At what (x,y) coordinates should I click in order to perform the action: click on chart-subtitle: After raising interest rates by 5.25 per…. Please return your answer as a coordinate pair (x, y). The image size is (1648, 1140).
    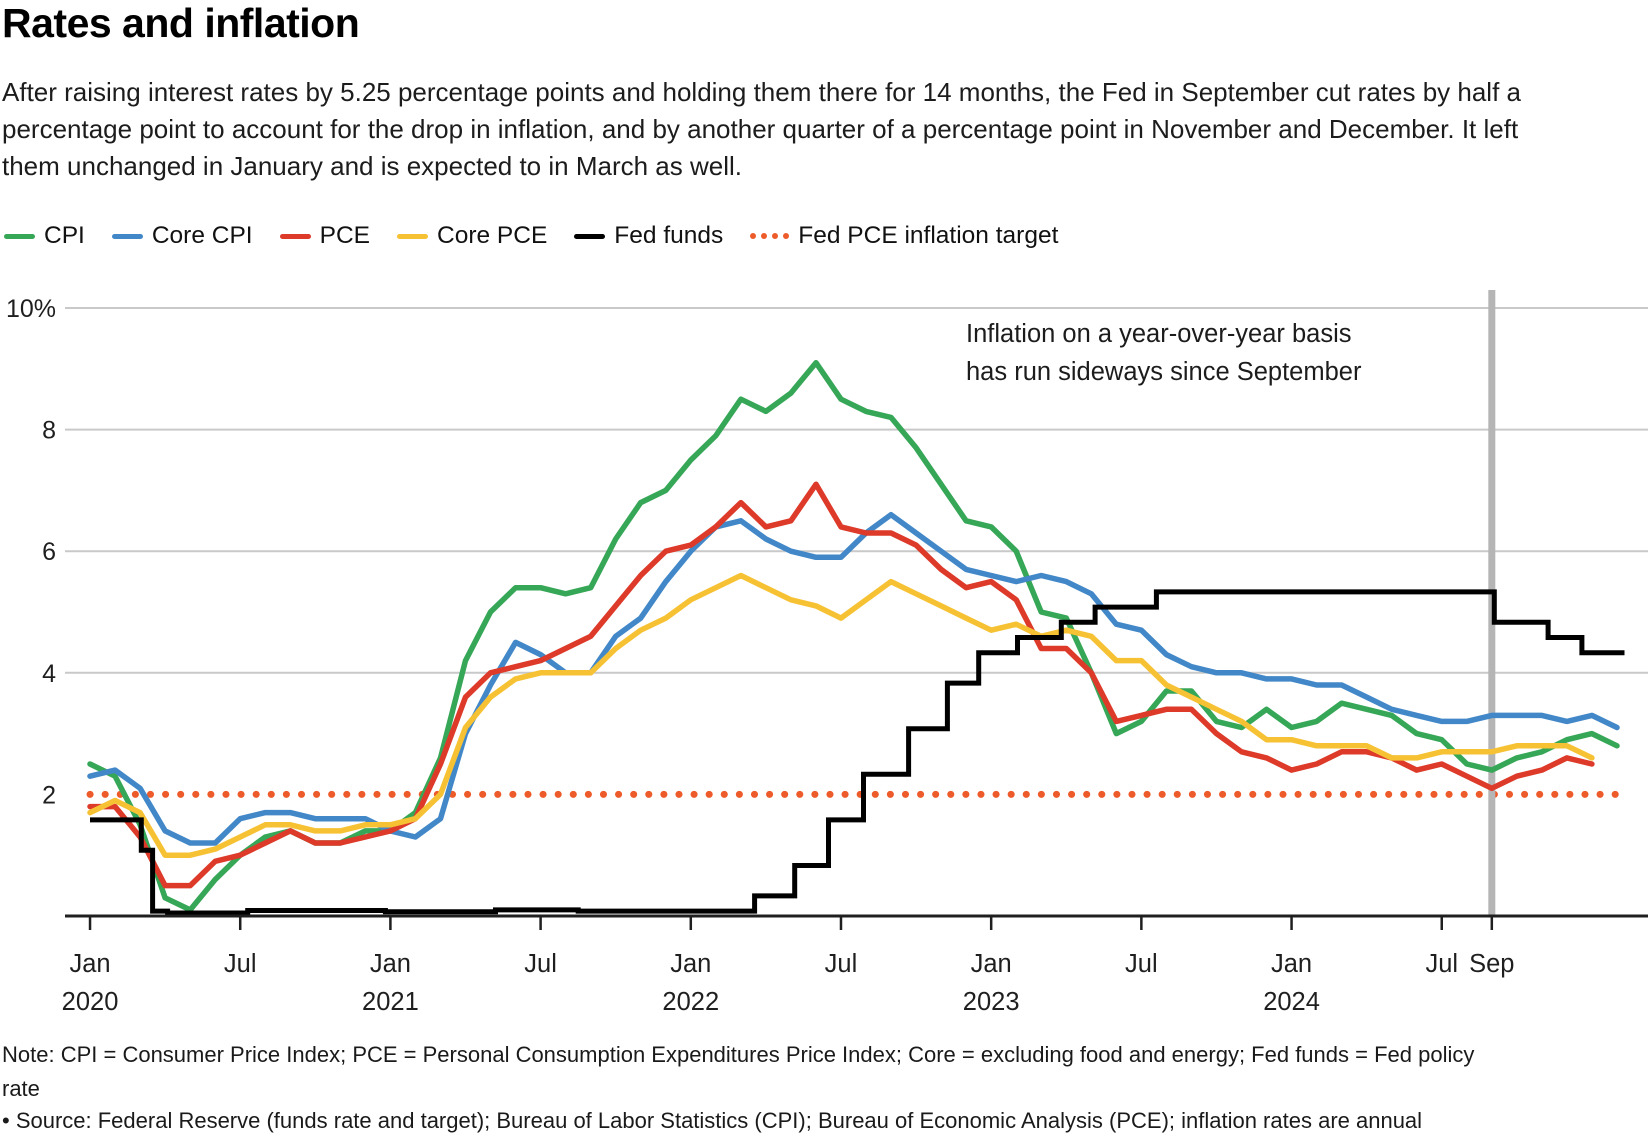
    Looking at the image, I should click on (761, 129).